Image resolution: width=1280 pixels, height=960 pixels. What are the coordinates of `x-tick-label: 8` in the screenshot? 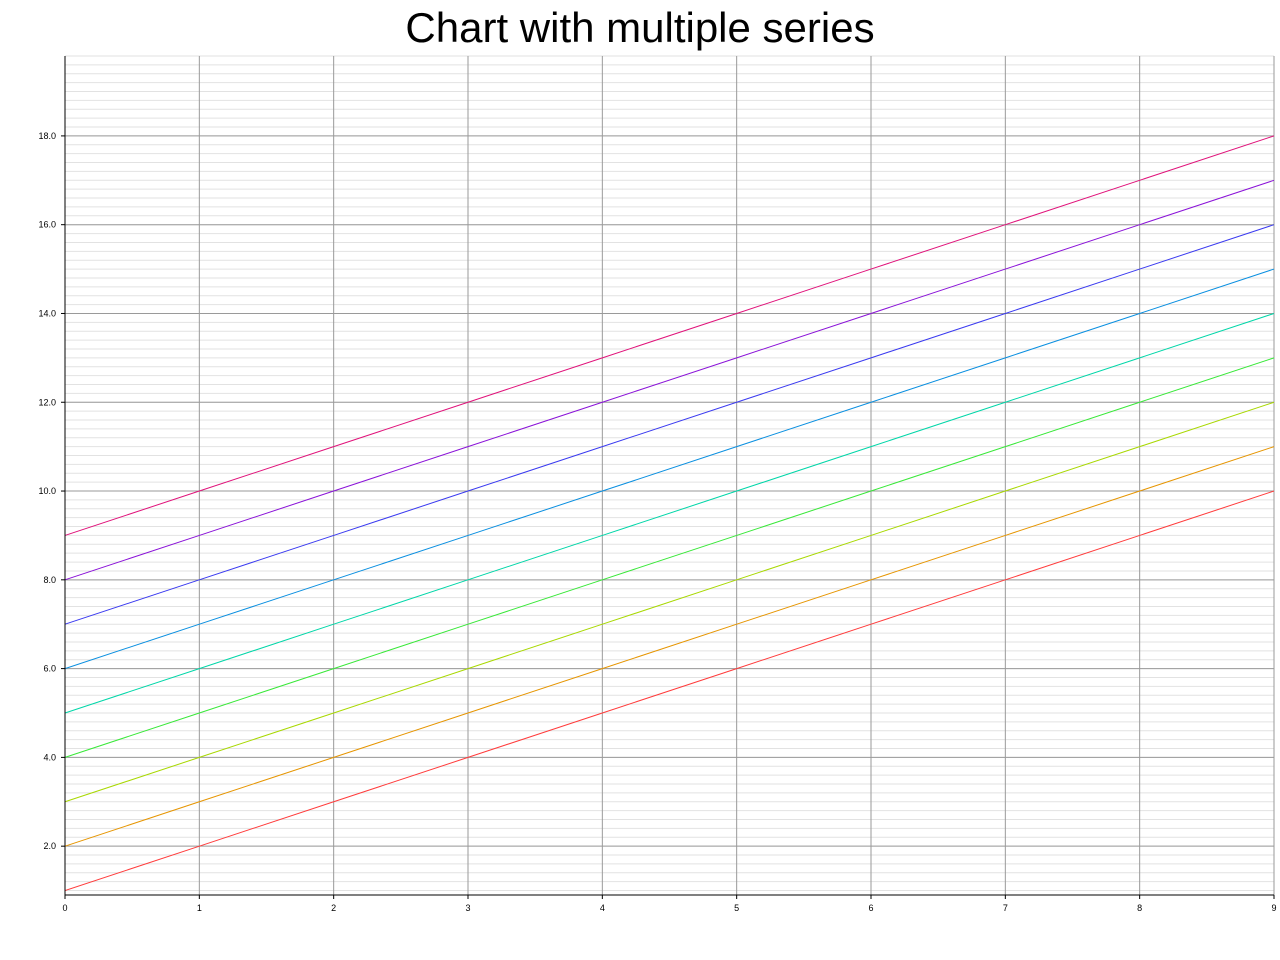 It's located at (1139, 908).